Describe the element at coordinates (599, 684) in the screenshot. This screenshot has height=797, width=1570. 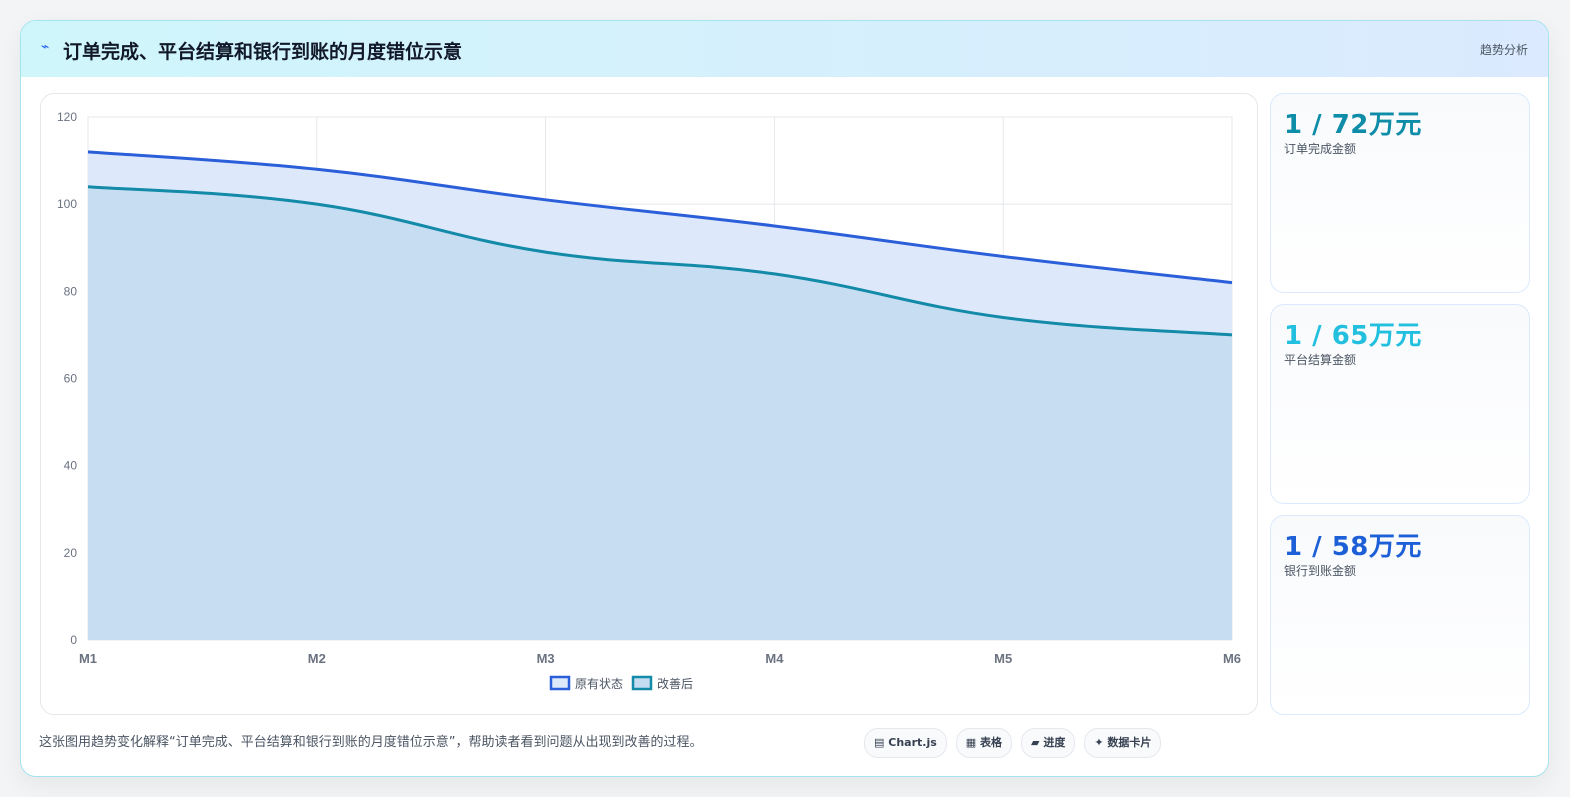
I see `legend-label-0: 原有状态` at that location.